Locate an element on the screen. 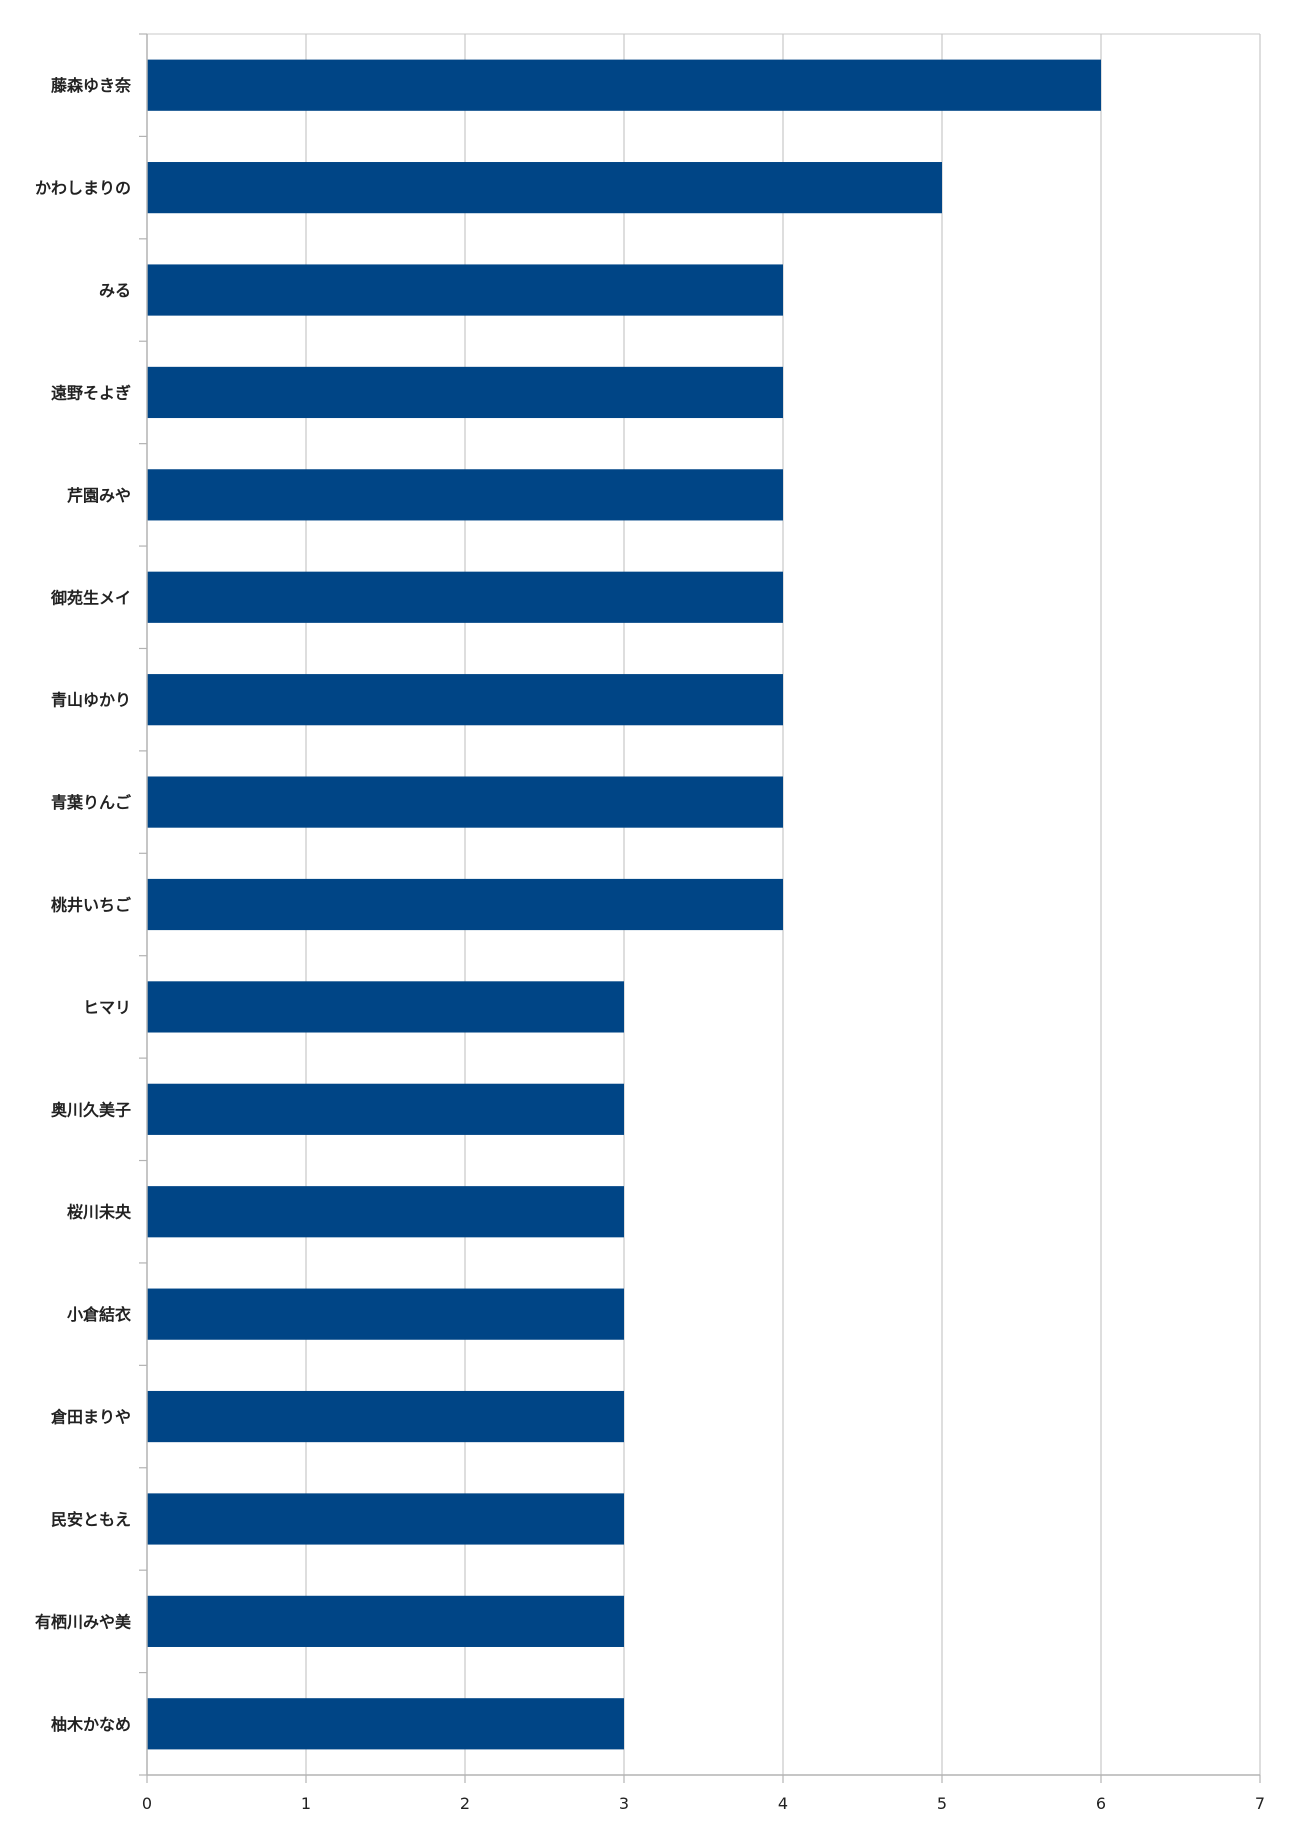  x-tick-label-6: 6 is located at coordinates (1101, 1803).